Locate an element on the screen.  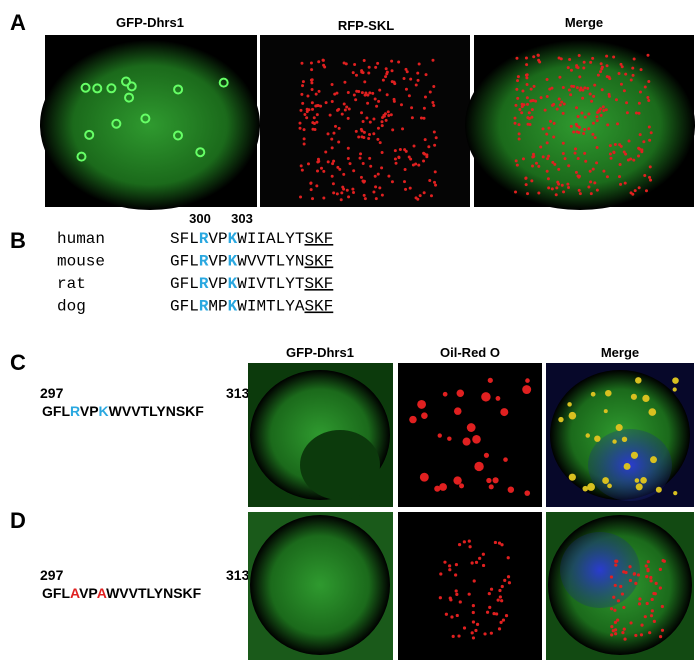
position: 297 is located at coordinates (52, 393).